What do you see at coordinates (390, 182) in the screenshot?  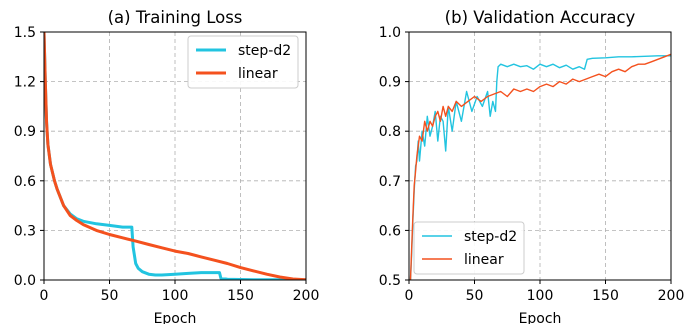 I see `y-tick-label: 0.7` at bounding box center [390, 182].